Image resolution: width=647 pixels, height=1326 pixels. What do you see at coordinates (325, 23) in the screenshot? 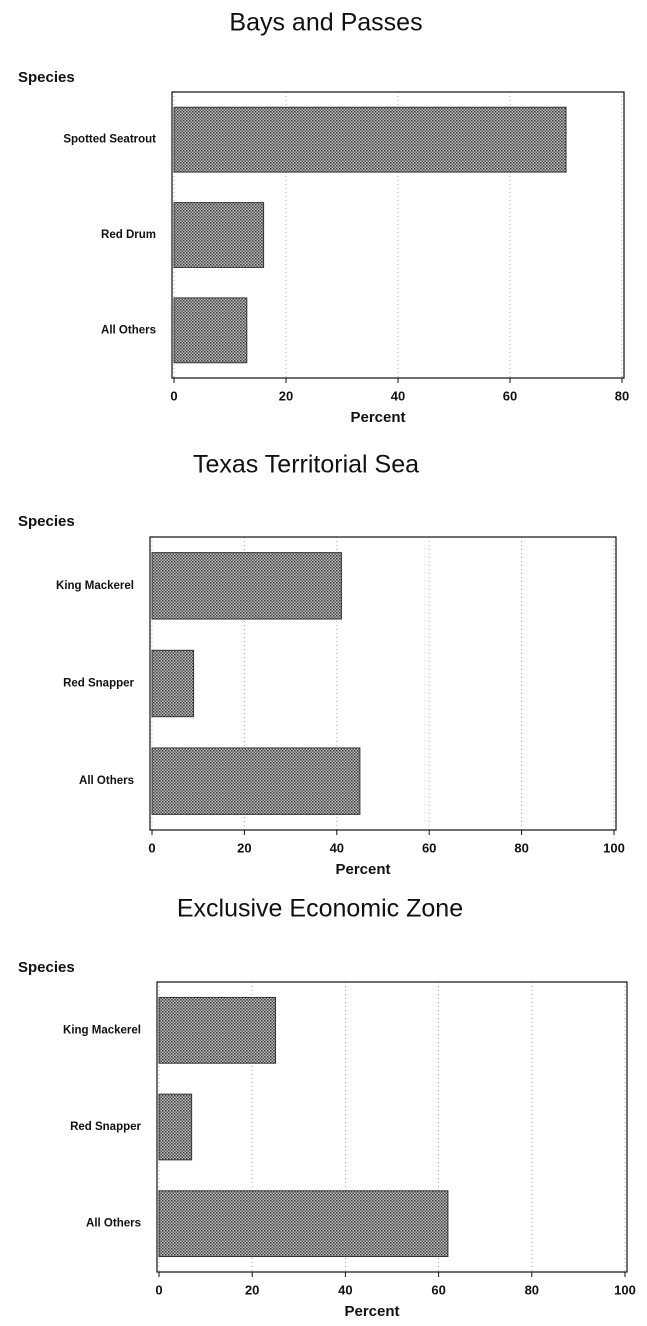
I see `chart-title: Bays and Passes` at bounding box center [325, 23].